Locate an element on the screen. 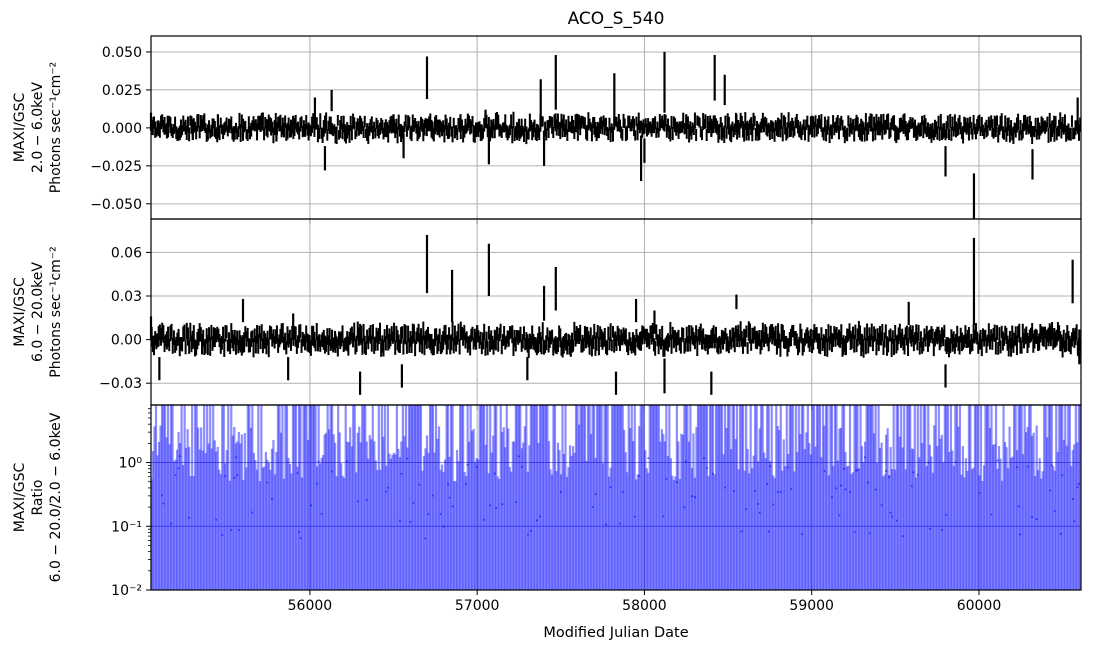 Image resolution: width=1096 pixels, height=654 pixels. y-tick-label: 0.00 is located at coordinates (126, 341).